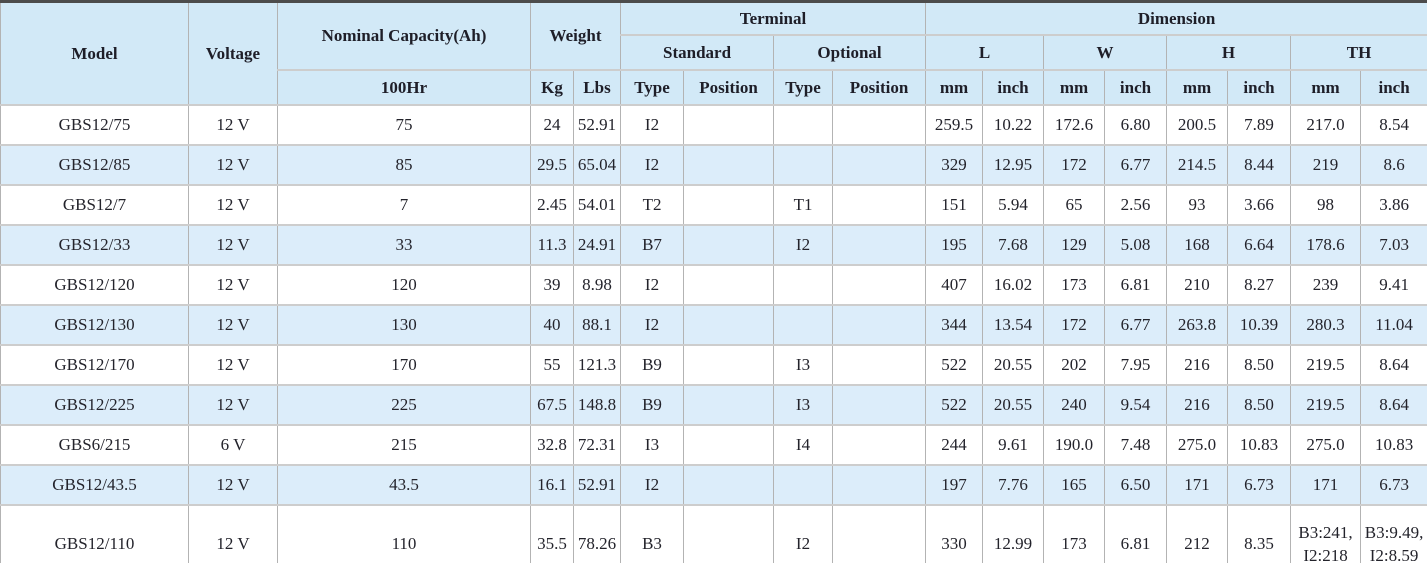 The height and width of the screenshot is (563, 1427). Describe the element at coordinates (954, 485) in the screenshot. I see `cell-l-mm: 197` at that location.